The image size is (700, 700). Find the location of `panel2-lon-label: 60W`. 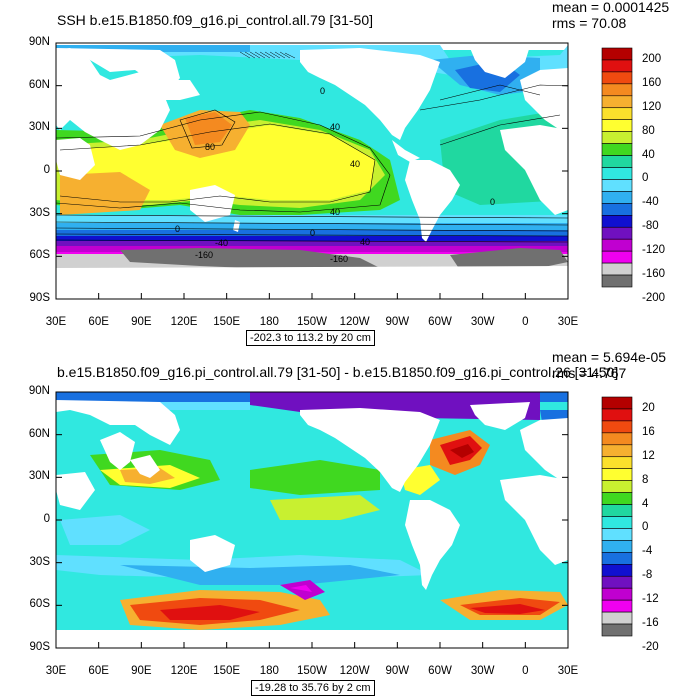

panel2-lon-label: 60W is located at coordinates (440, 671).